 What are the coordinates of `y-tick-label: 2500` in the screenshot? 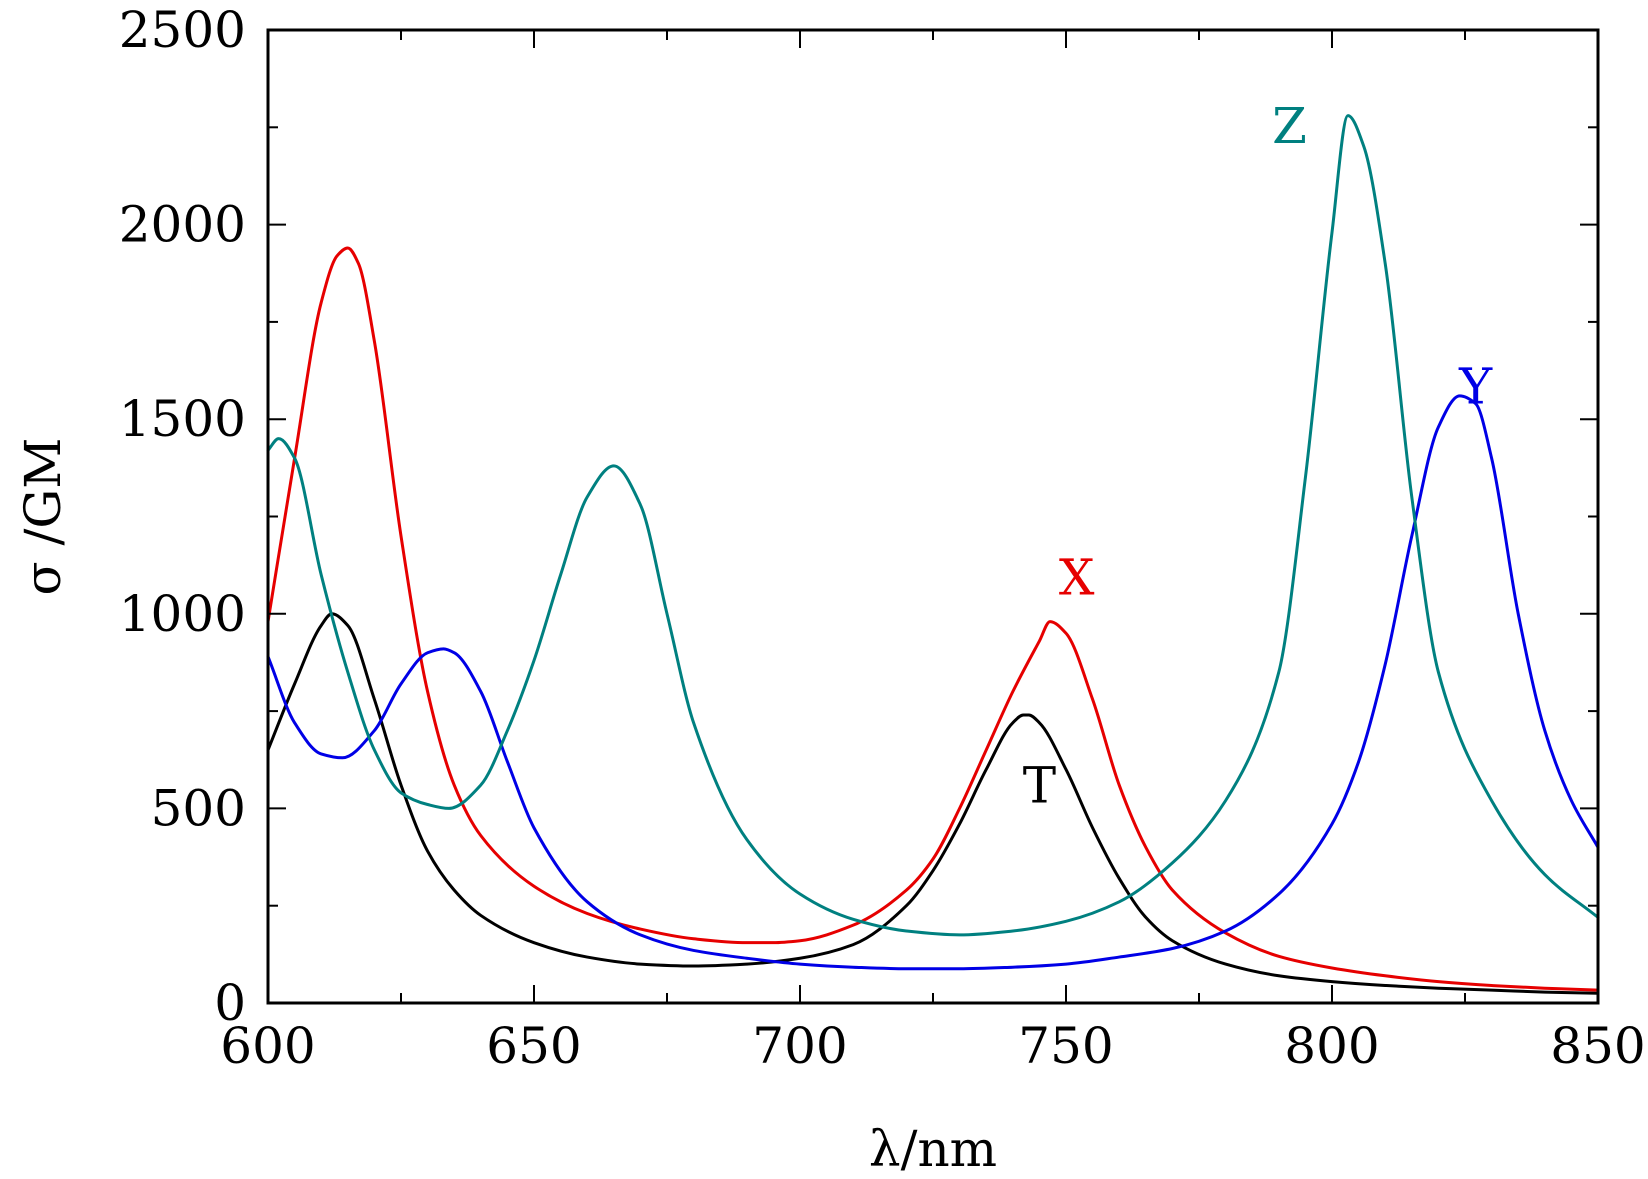 It's located at (182, 30).